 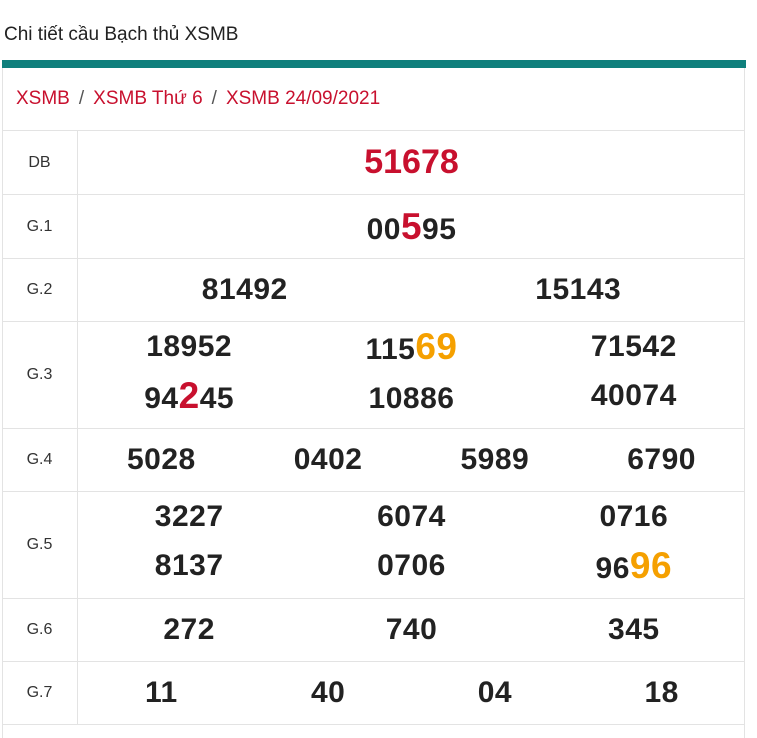 What do you see at coordinates (148, 98) in the screenshot?
I see `breadcrumb-xsmb-thu6-link: XSMB Thứ 6` at bounding box center [148, 98].